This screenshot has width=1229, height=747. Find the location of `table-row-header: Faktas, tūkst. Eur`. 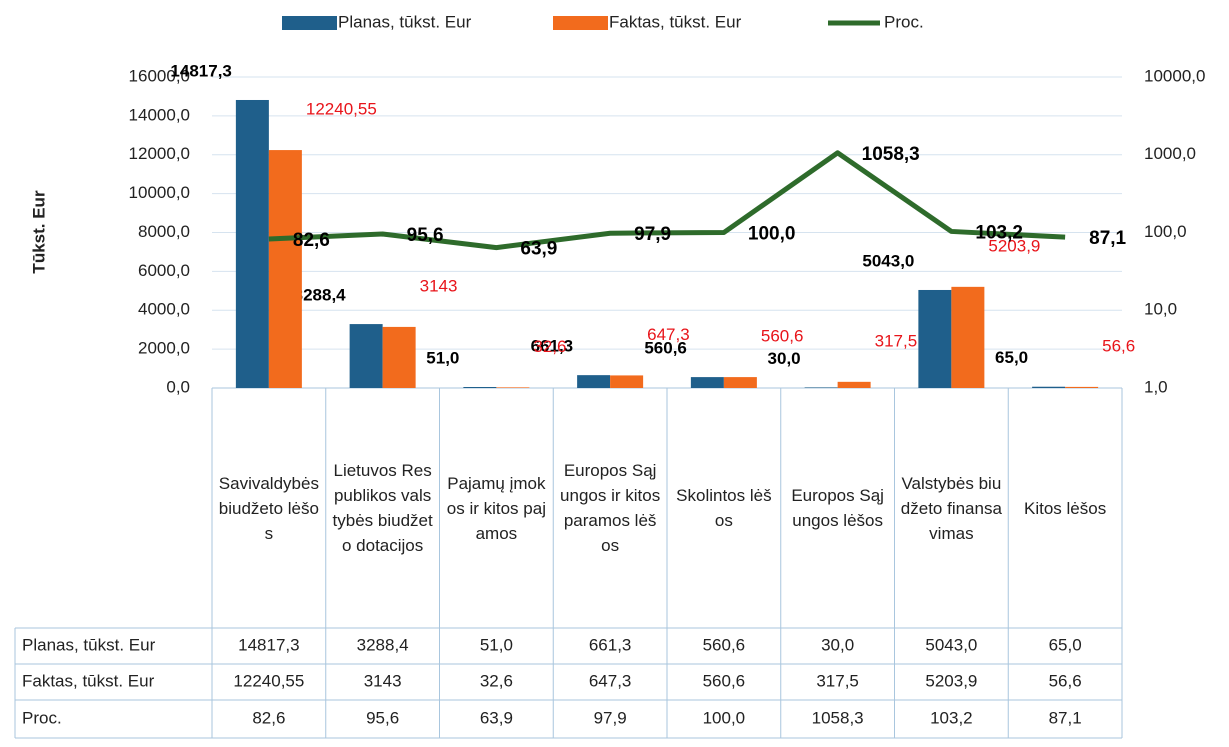

table-row-header: Faktas, tūkst. Eur is located at coordinates (88, 680).